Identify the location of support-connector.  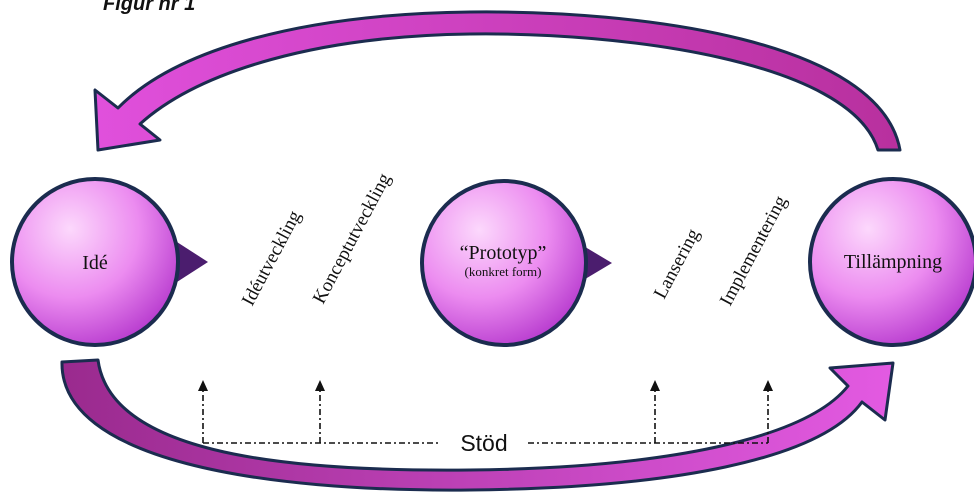
(485, 417).